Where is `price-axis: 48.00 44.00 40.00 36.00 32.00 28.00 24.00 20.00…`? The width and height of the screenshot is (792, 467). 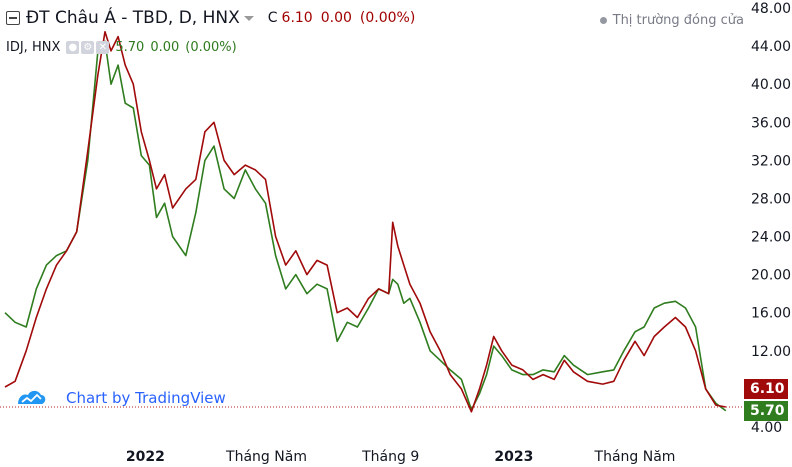 price-axis: 48.00 44.00 40.00 36.00 32.00 28.00 24.00 20.00… is located at coordinates (771, 218).